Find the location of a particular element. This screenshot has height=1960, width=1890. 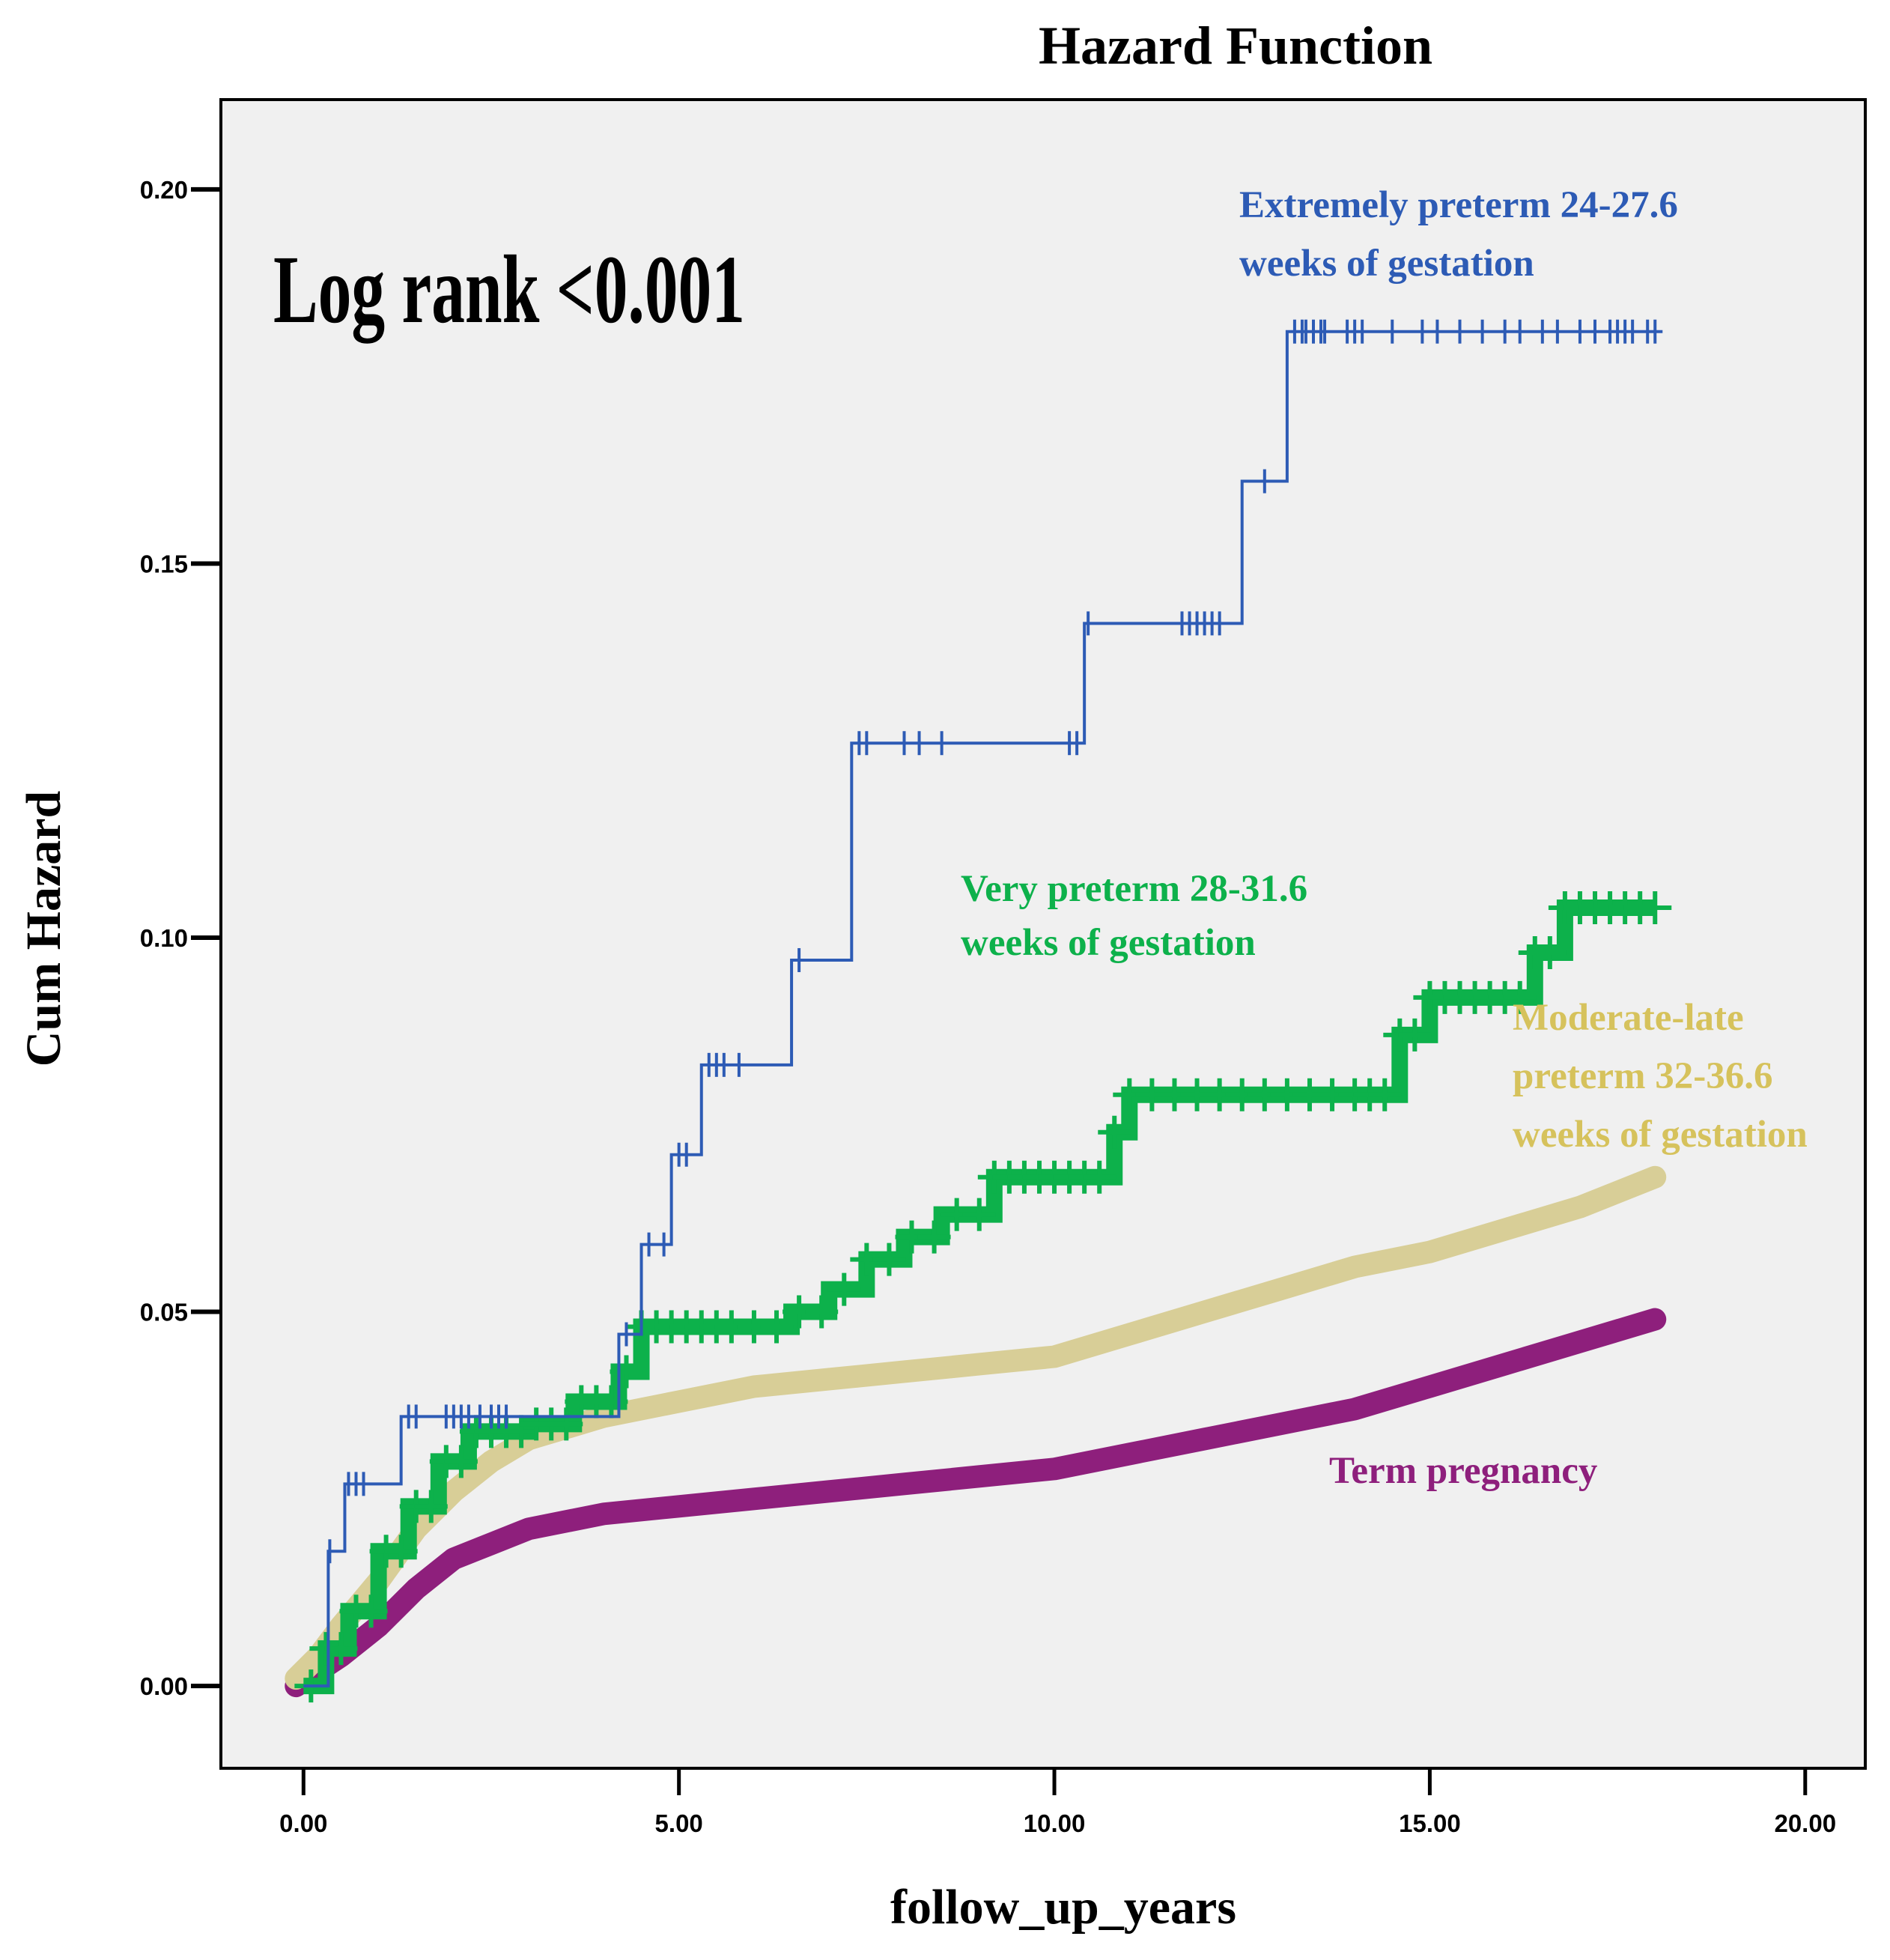

y-tick-label: 0.15 is located at coordinates (164, 564).